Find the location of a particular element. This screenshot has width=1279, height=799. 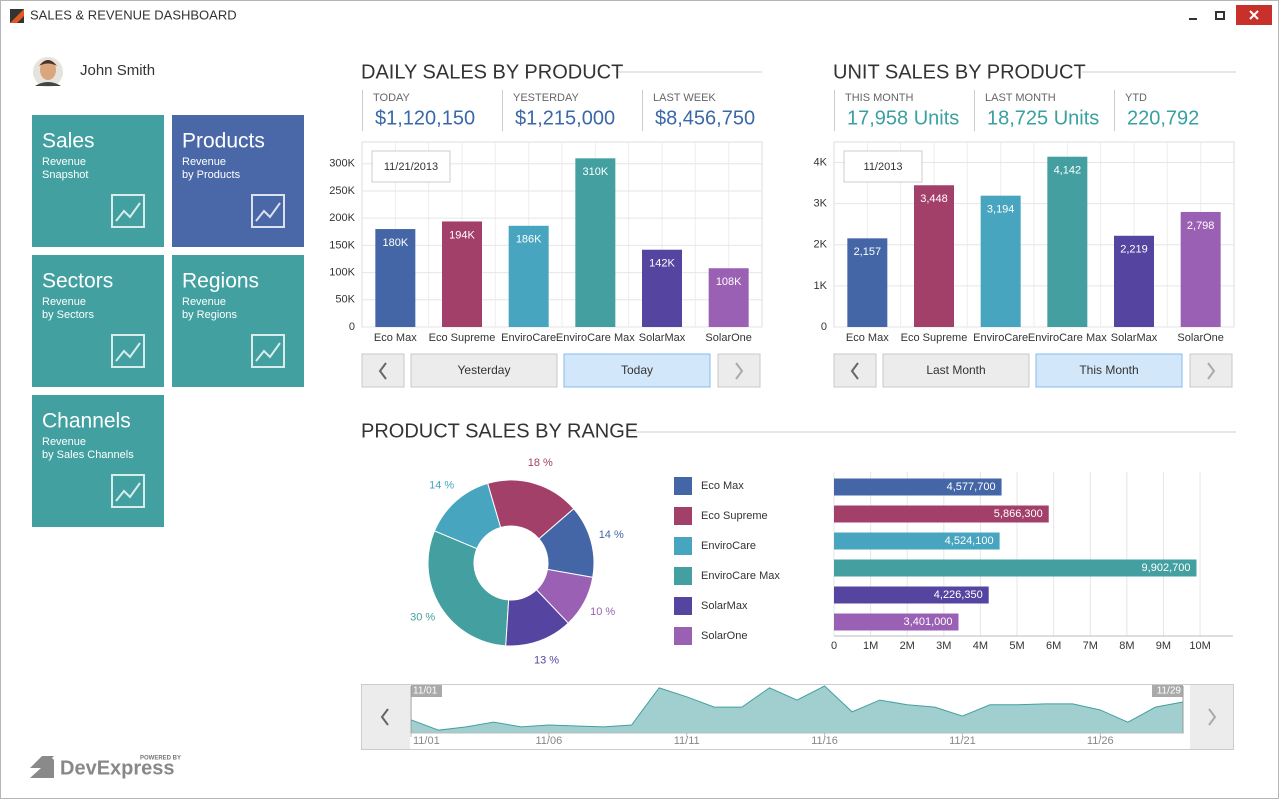

x-tick-label: 5M is located at coordinates (1016, 646).